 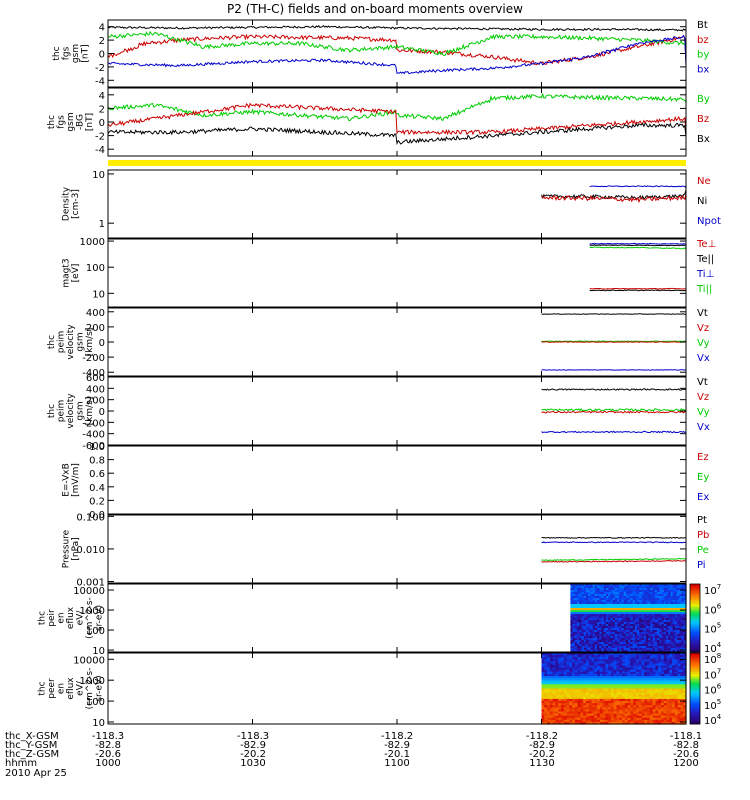 I want to click on legend-entry: Ez, so click(x=703, y=457).